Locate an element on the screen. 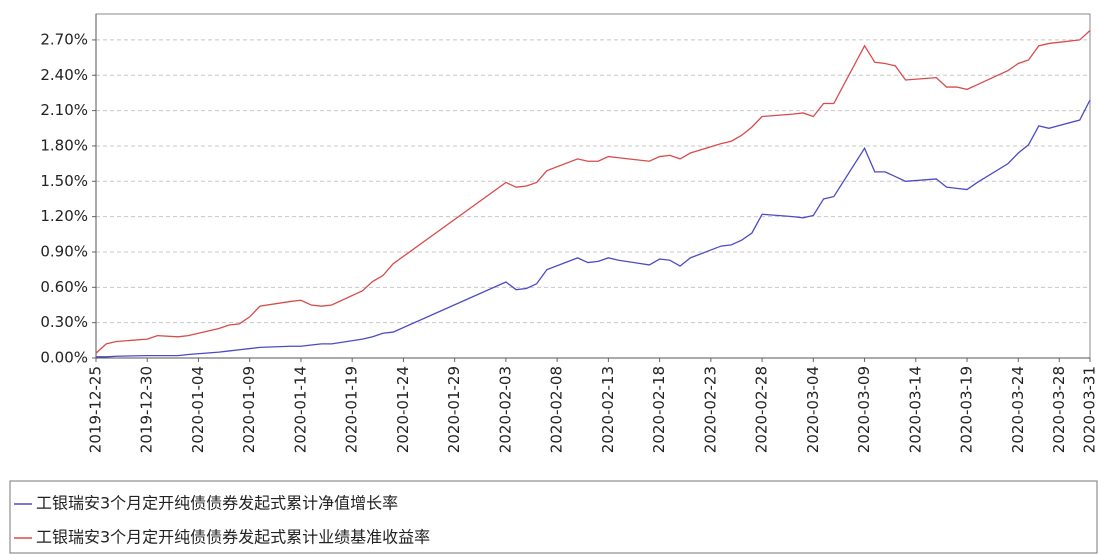 This screenshot has width=1098, height=554. y-tick-label: 1.50% is located at coordinates (64, 181).